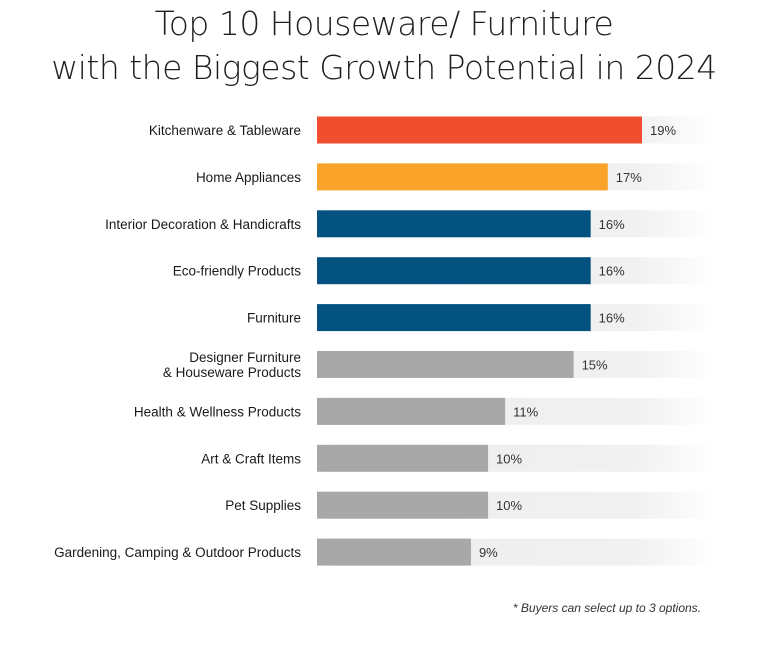 This screenshot has width=768, height=660. I want to click on data-label: 17%, so click(629, 177).